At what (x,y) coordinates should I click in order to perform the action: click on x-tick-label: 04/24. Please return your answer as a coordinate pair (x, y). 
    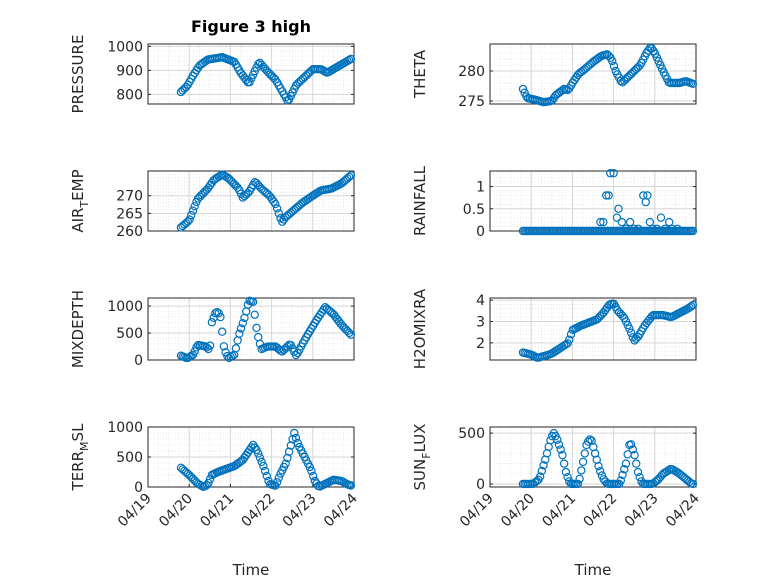
    Looking at the image, I should click on (341, 510).